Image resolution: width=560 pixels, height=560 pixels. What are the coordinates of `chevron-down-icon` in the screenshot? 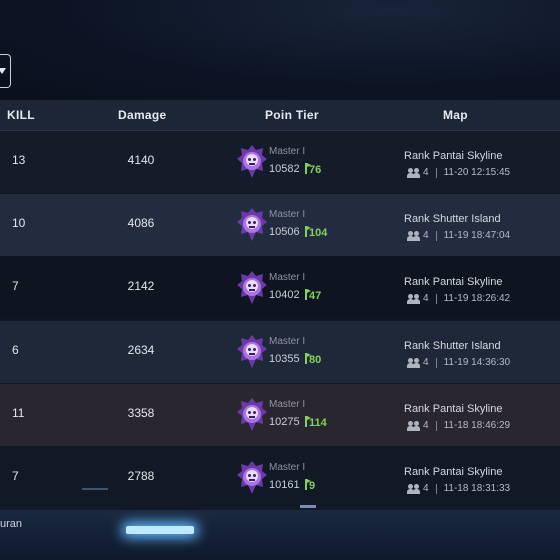 It's located at (3, 71).